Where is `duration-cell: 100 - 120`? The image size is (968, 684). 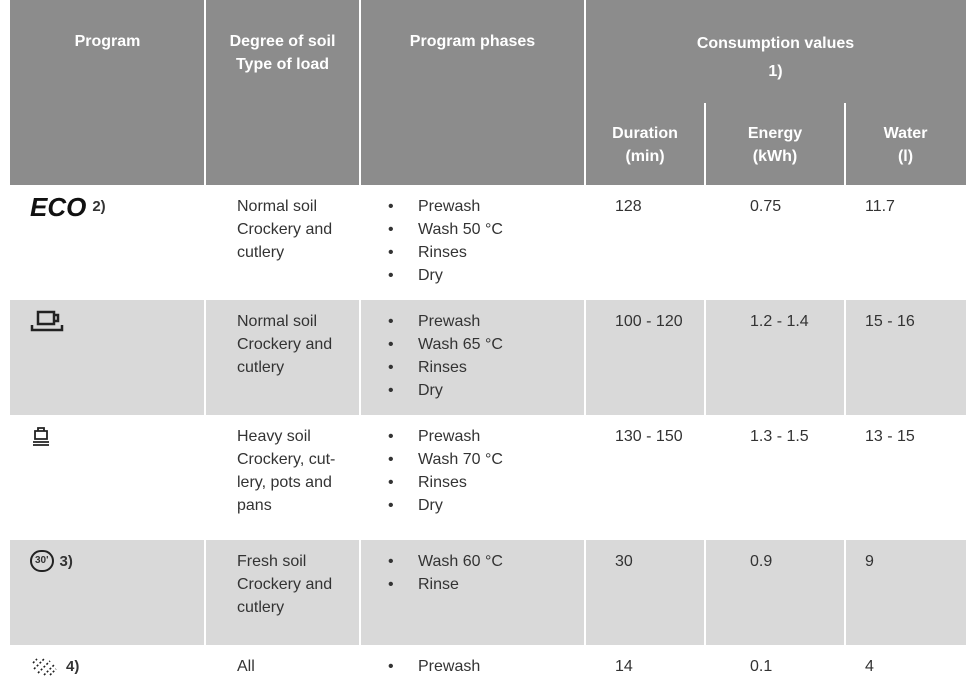
duration-cell: 100 - 120 is located at coordinates (649, 321).